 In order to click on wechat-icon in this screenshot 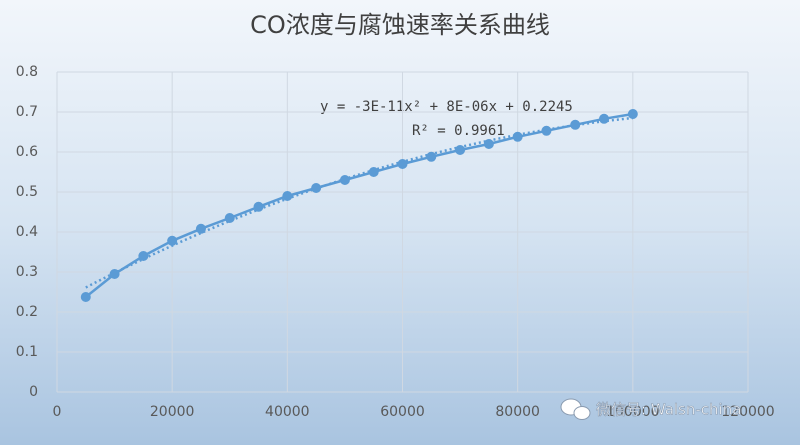, I will do `click(575, 409)`.